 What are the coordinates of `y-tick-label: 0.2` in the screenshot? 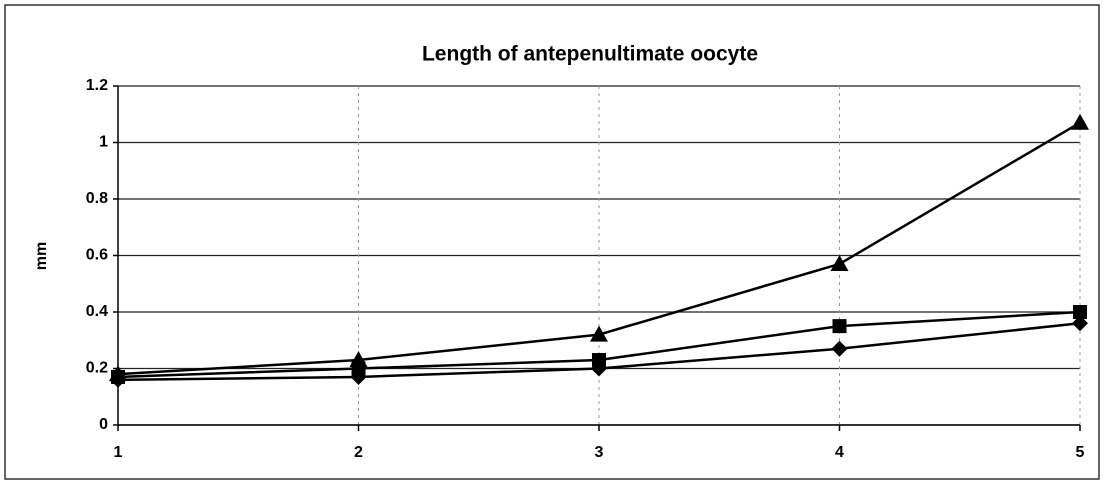 It's located at (97, 368).